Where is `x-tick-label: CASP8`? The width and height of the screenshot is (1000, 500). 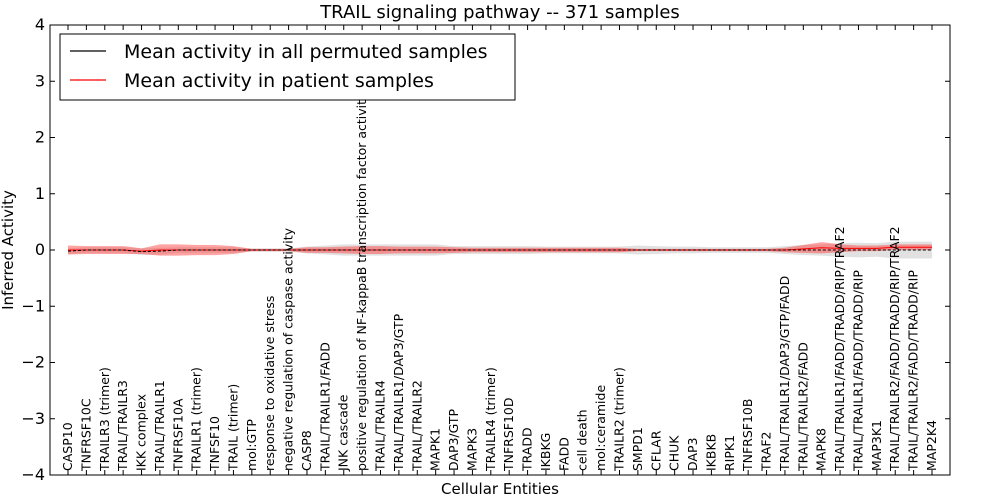
x-tick-label: CASP8 is located at coordinates (306, 450).